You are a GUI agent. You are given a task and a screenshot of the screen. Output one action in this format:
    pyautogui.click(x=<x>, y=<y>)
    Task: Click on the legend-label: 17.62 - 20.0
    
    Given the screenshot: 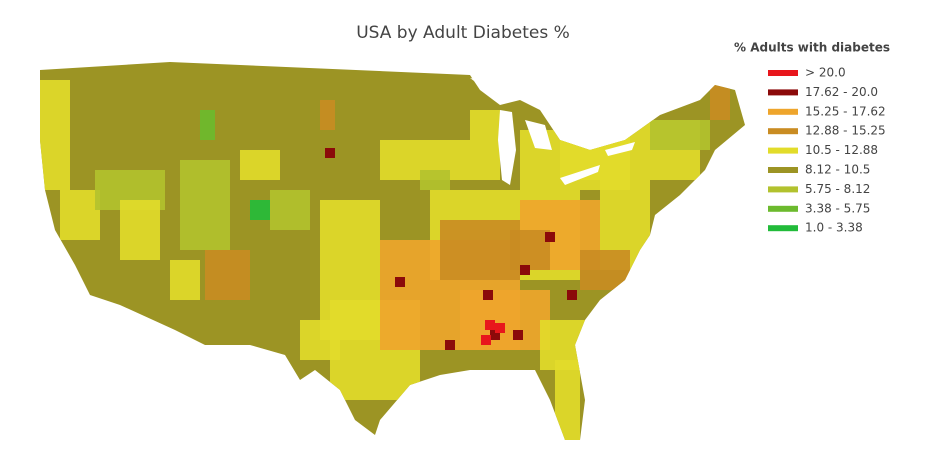 What is the action you would take?
    pyautogui.click(x=841, y=92)
    